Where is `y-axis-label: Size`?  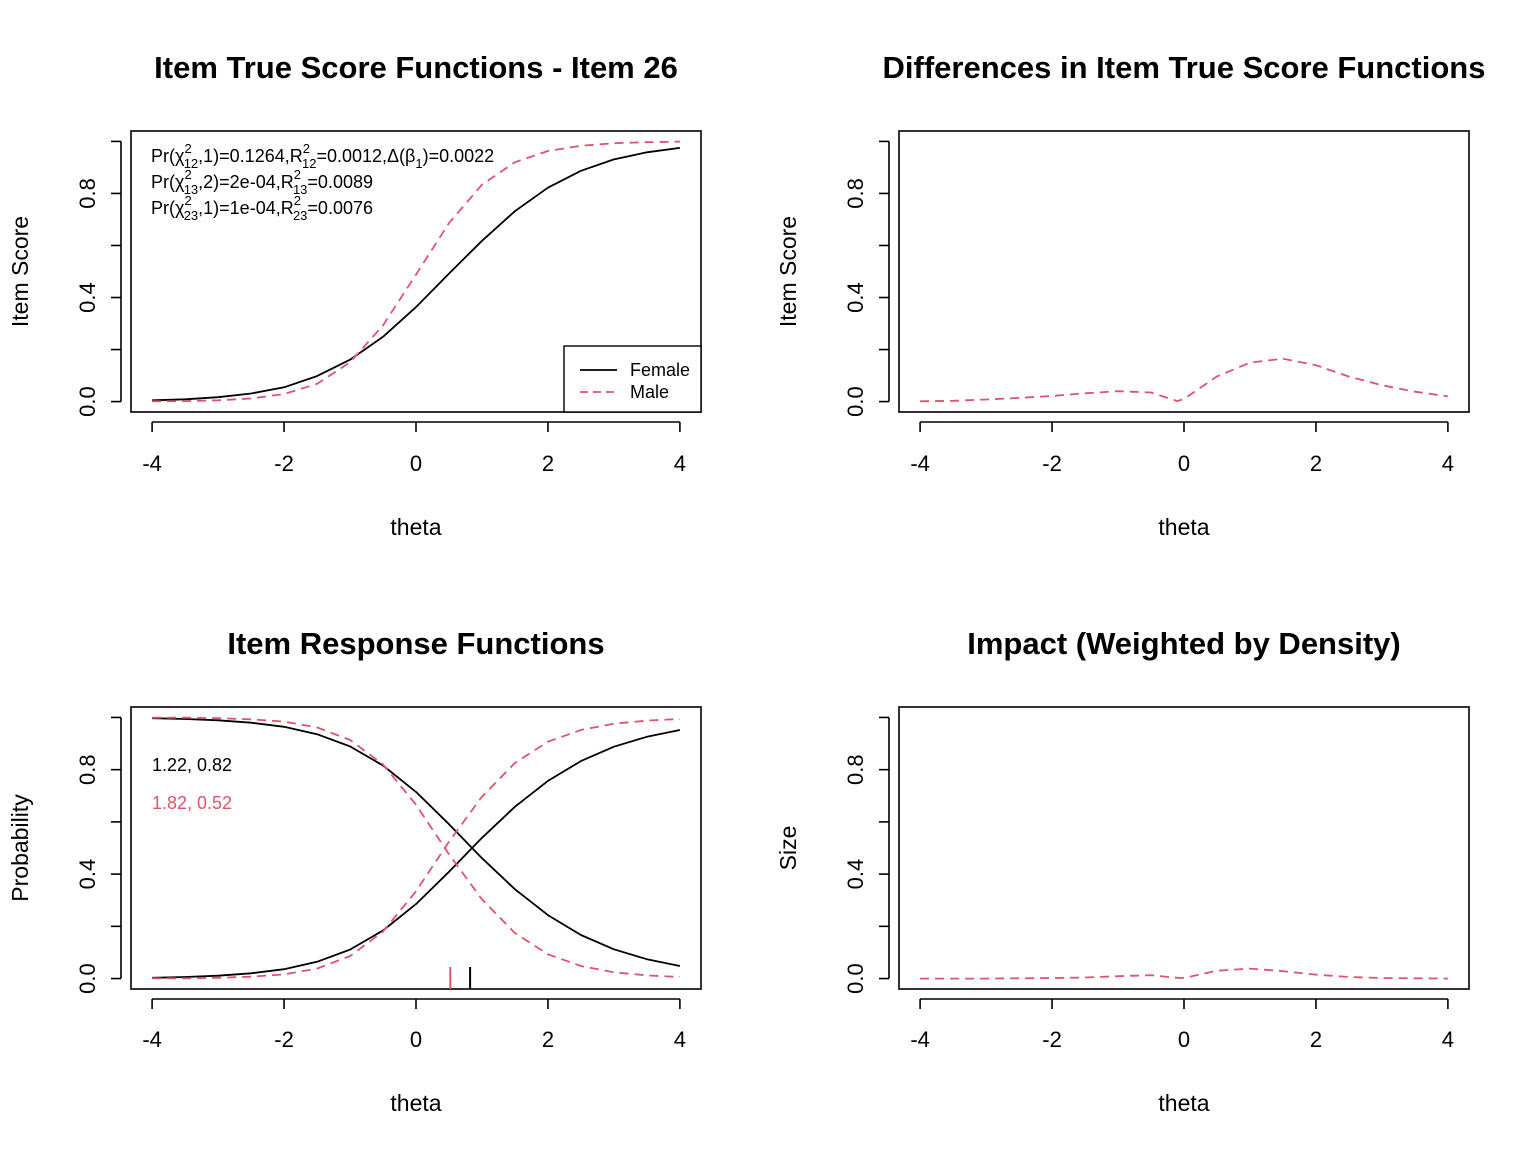
y-axis-label: Size is located at coordinates (788, 848).